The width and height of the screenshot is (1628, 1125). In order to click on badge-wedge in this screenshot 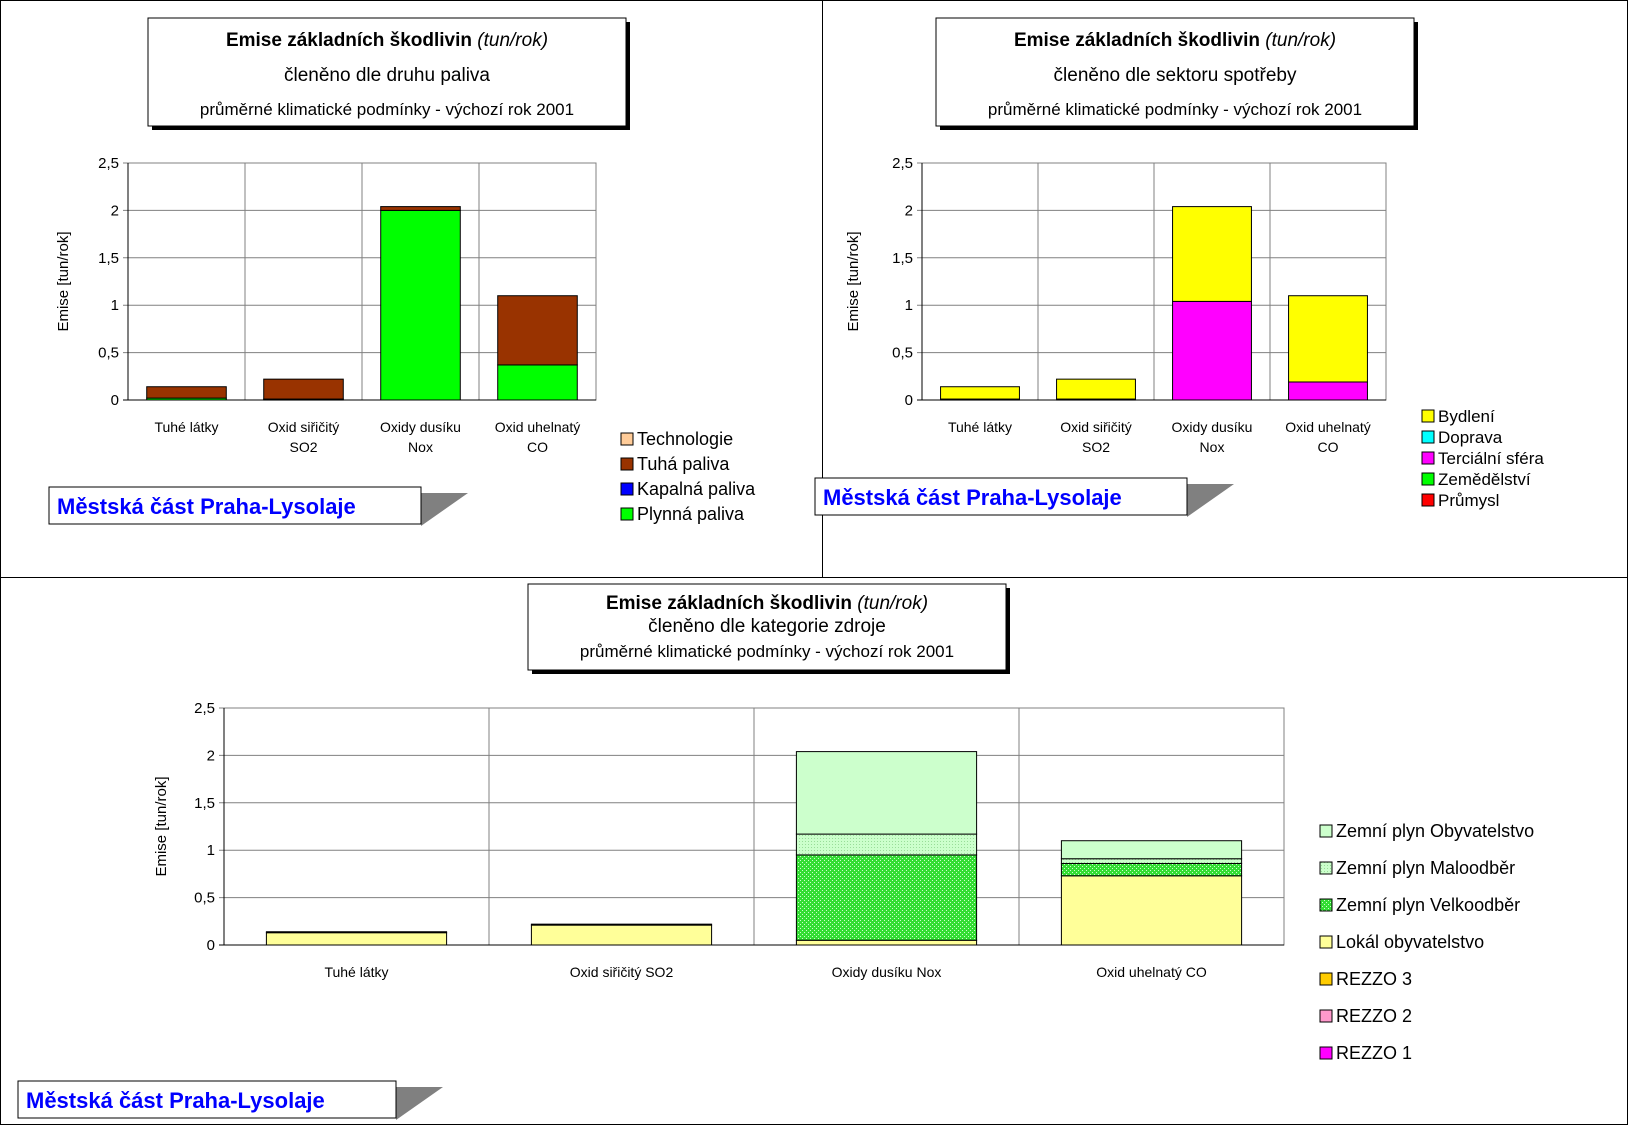, I will do `click(1210, 500)`.